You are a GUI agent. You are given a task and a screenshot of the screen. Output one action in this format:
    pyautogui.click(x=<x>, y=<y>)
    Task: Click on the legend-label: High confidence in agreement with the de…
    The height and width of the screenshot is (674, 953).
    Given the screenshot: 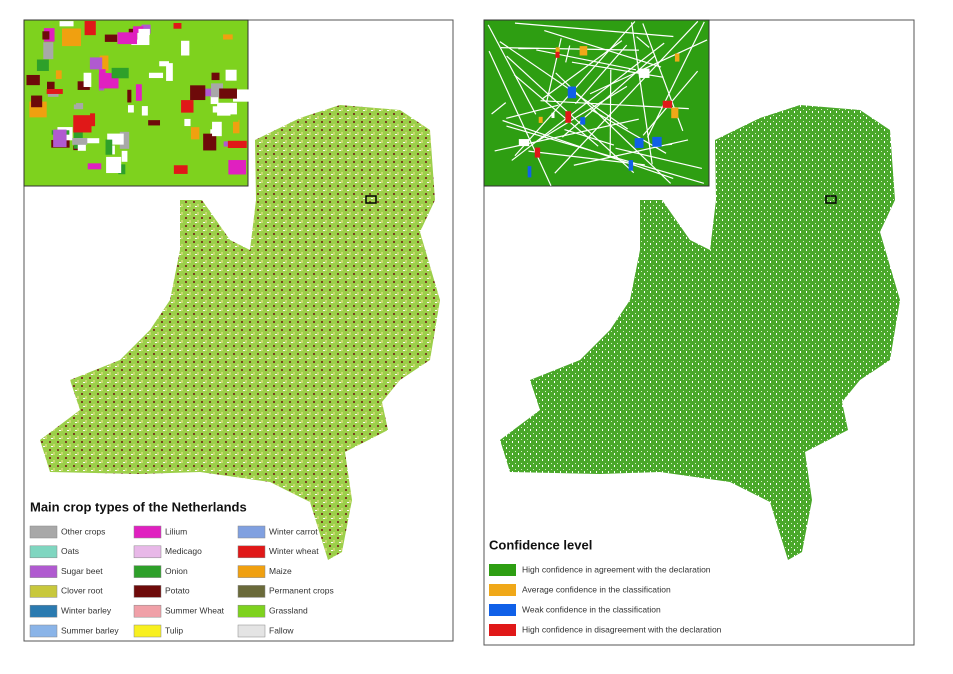 What is the action you would take?
    pyautogui.click(x=616, y=569)
    